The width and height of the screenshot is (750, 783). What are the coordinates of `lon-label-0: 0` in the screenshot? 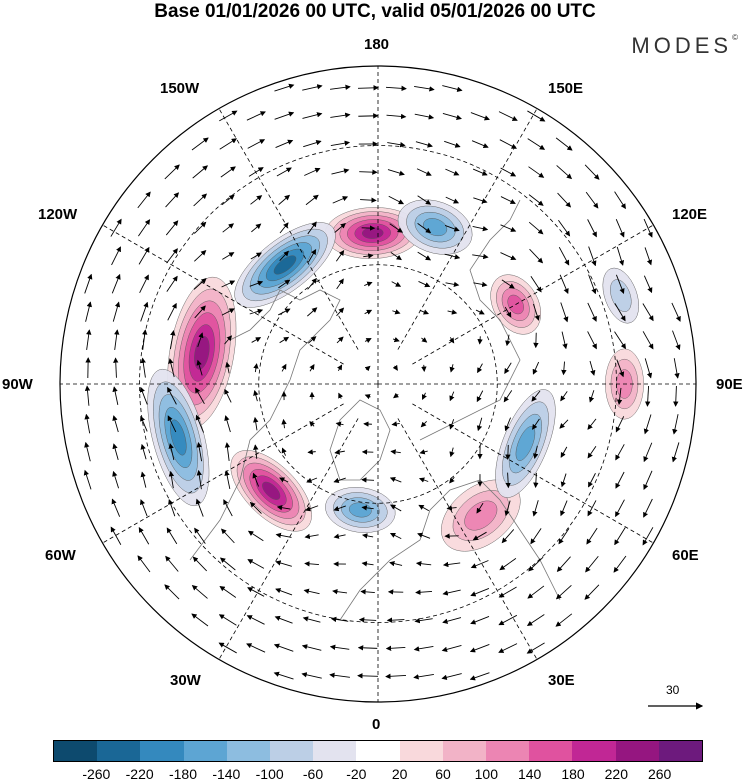 It's located at (376, 724).